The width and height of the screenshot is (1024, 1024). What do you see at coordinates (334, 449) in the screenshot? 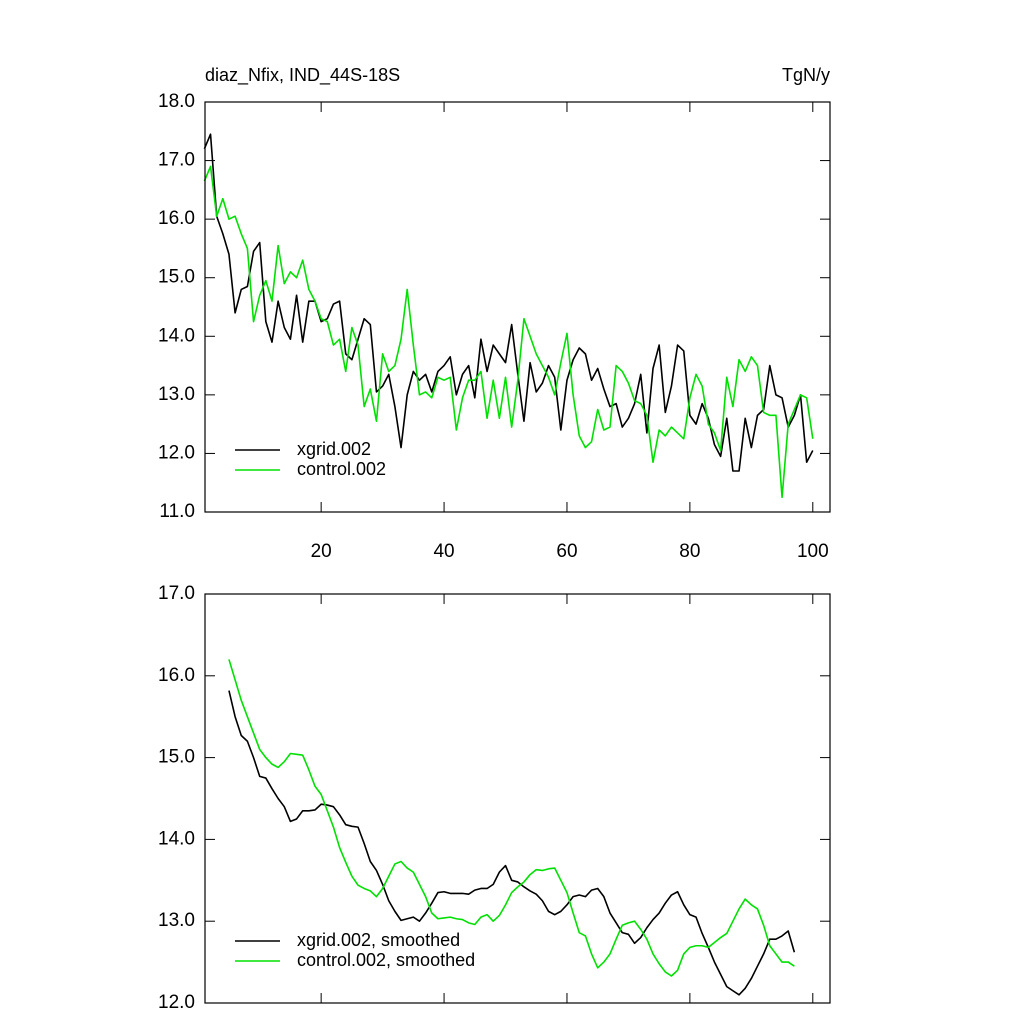
I see `legend-label: xgrid.002` at bounding box center [334, 449].